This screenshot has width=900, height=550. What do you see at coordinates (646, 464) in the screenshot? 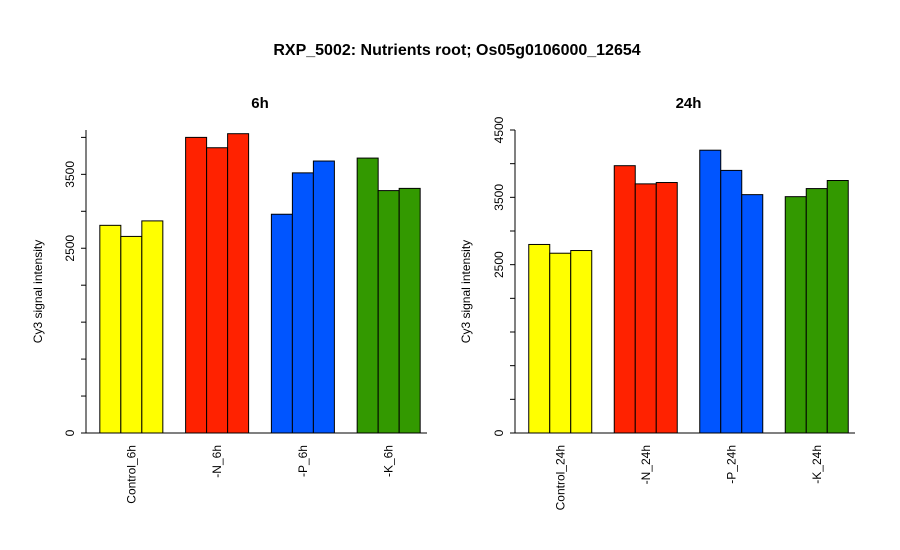
I see `x-category-label: -N_24h` at bounding box center [646, 464].